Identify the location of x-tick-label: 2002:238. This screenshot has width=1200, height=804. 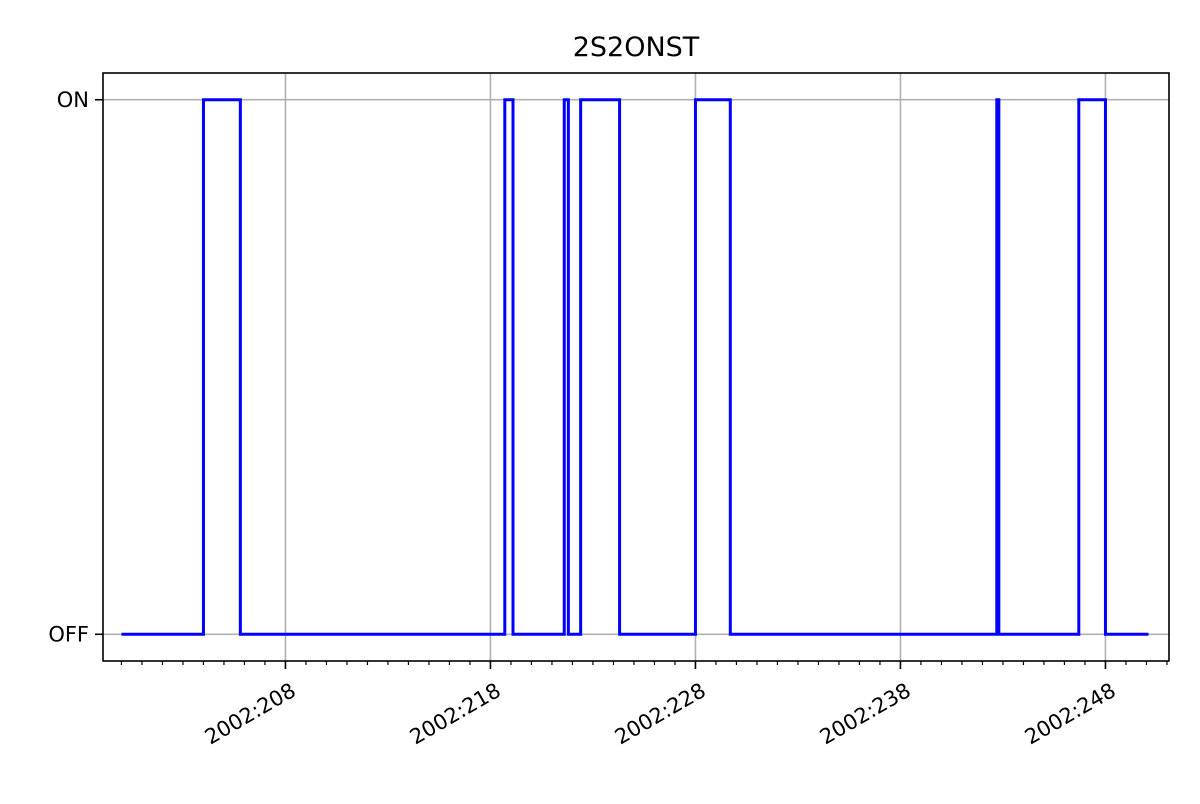
(865, 713).